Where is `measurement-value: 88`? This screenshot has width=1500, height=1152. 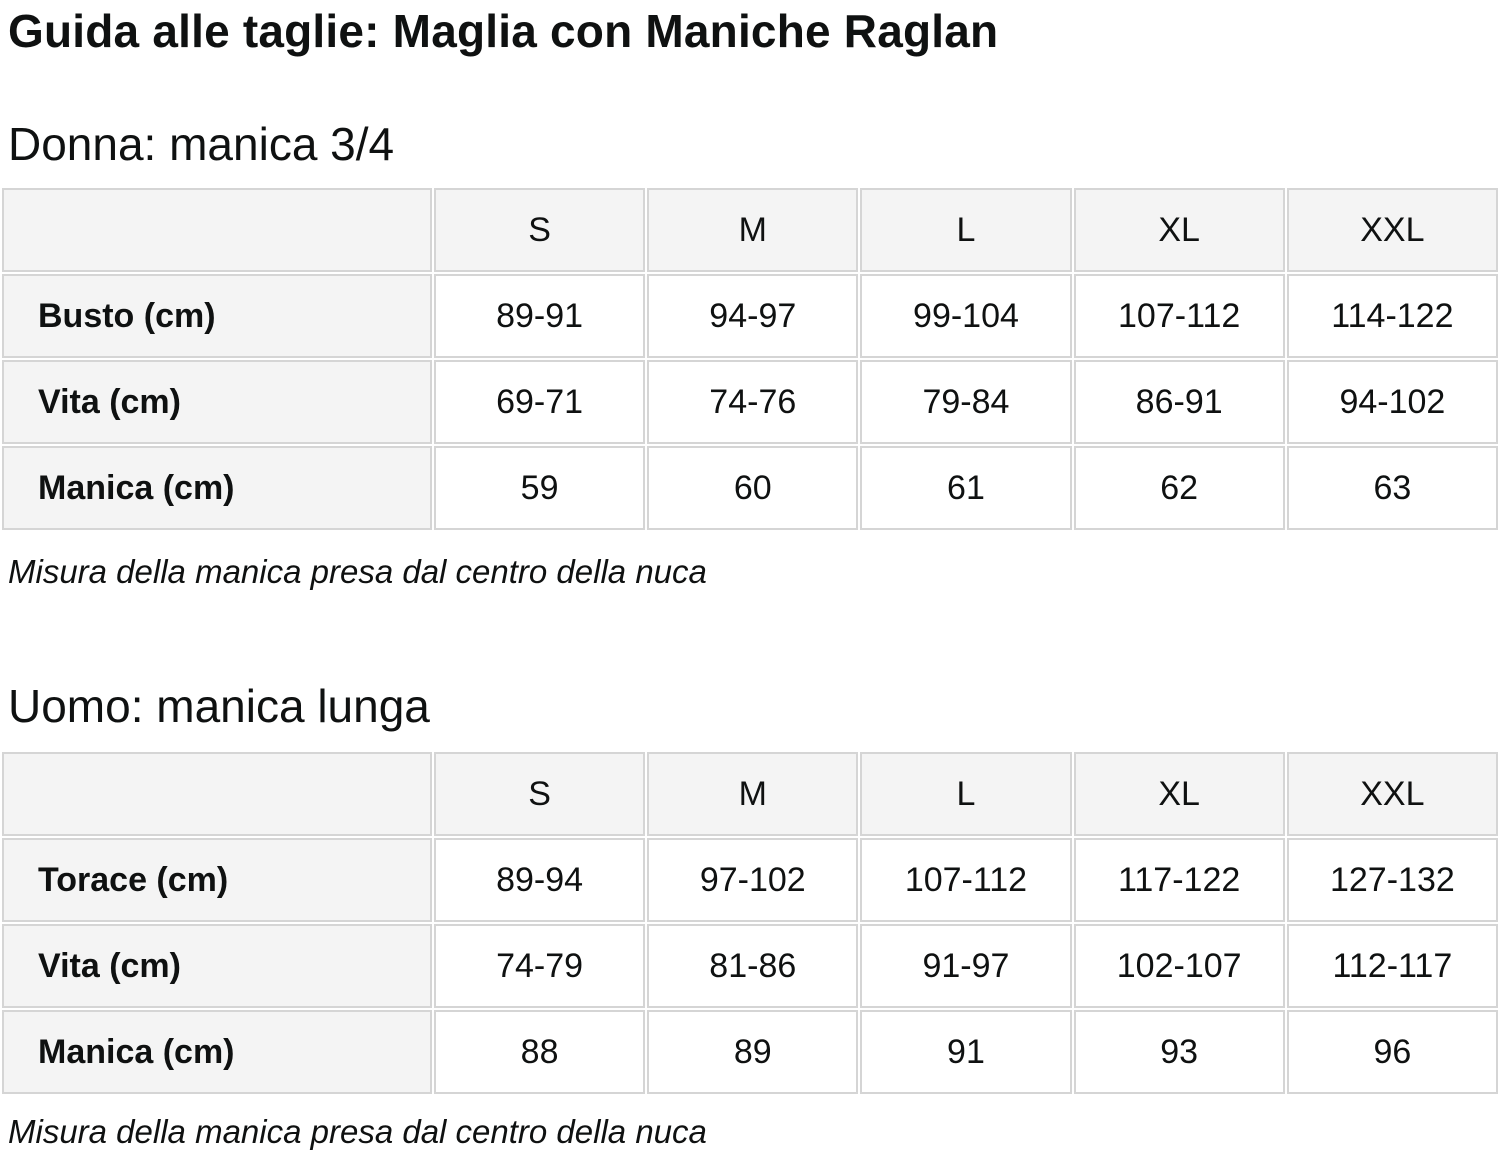
measurement-value: 88 is located at coordinates (540, 1052).